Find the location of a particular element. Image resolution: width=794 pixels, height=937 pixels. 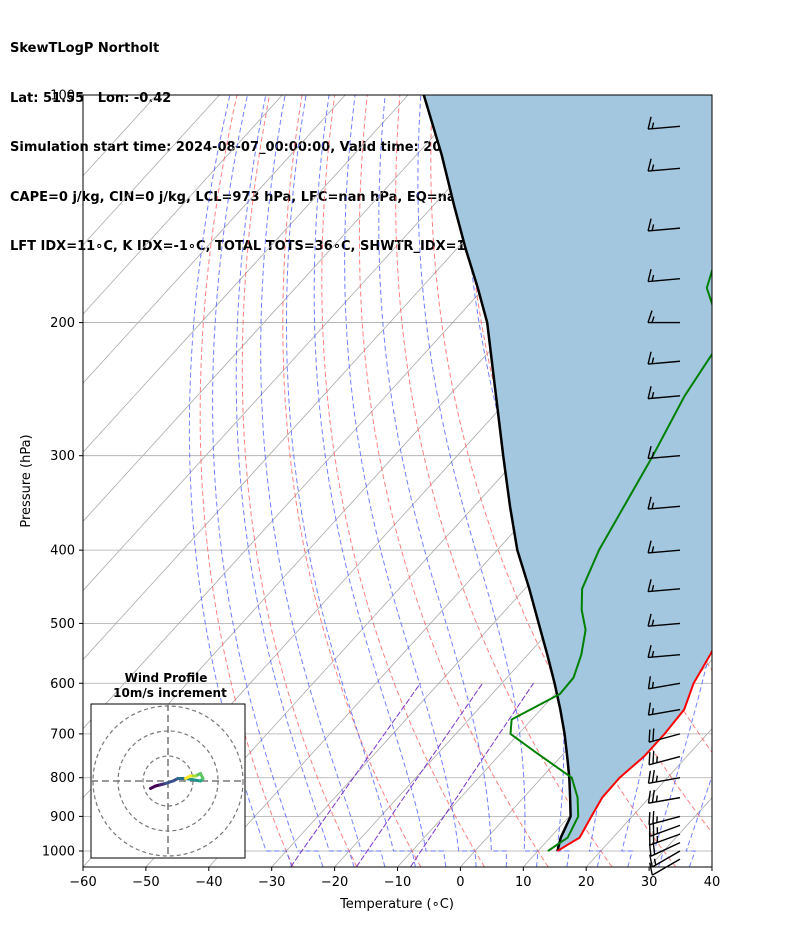

x-tick-label: 0 is located at coordinates (460, 882).